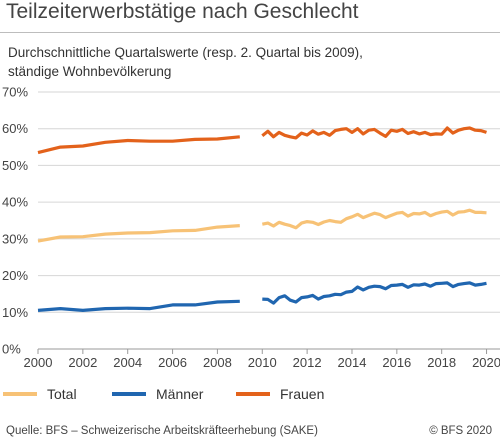 The image size is (500, 443). Describe the element at coordinates (127, 362) in the screenshot. I see `x-tick-label: 2004` at that location.